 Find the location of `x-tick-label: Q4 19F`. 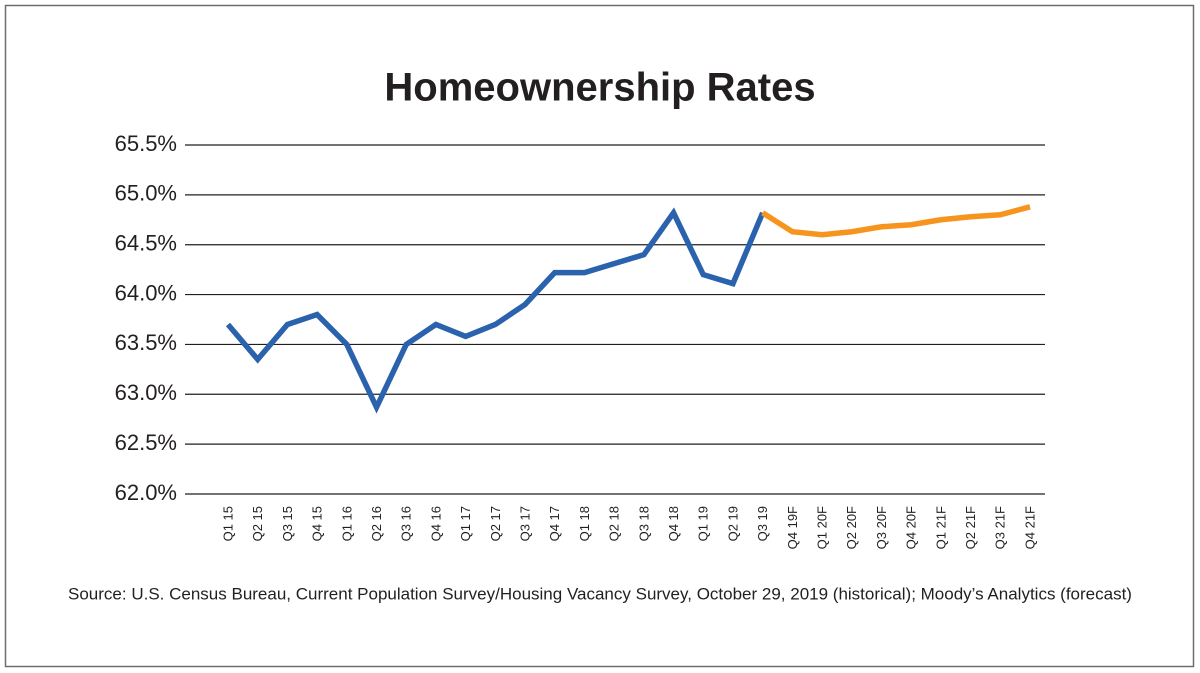

x-tick-label: Q4 19F is located at coordinates (792, 527).